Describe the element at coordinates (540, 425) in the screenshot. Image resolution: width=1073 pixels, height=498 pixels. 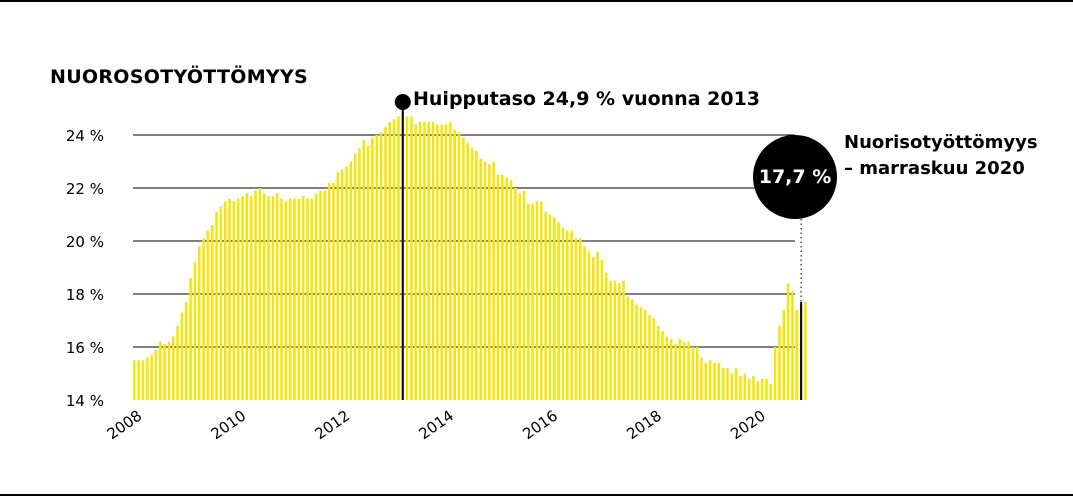
I see `x-tick-label: 2016` at that location.